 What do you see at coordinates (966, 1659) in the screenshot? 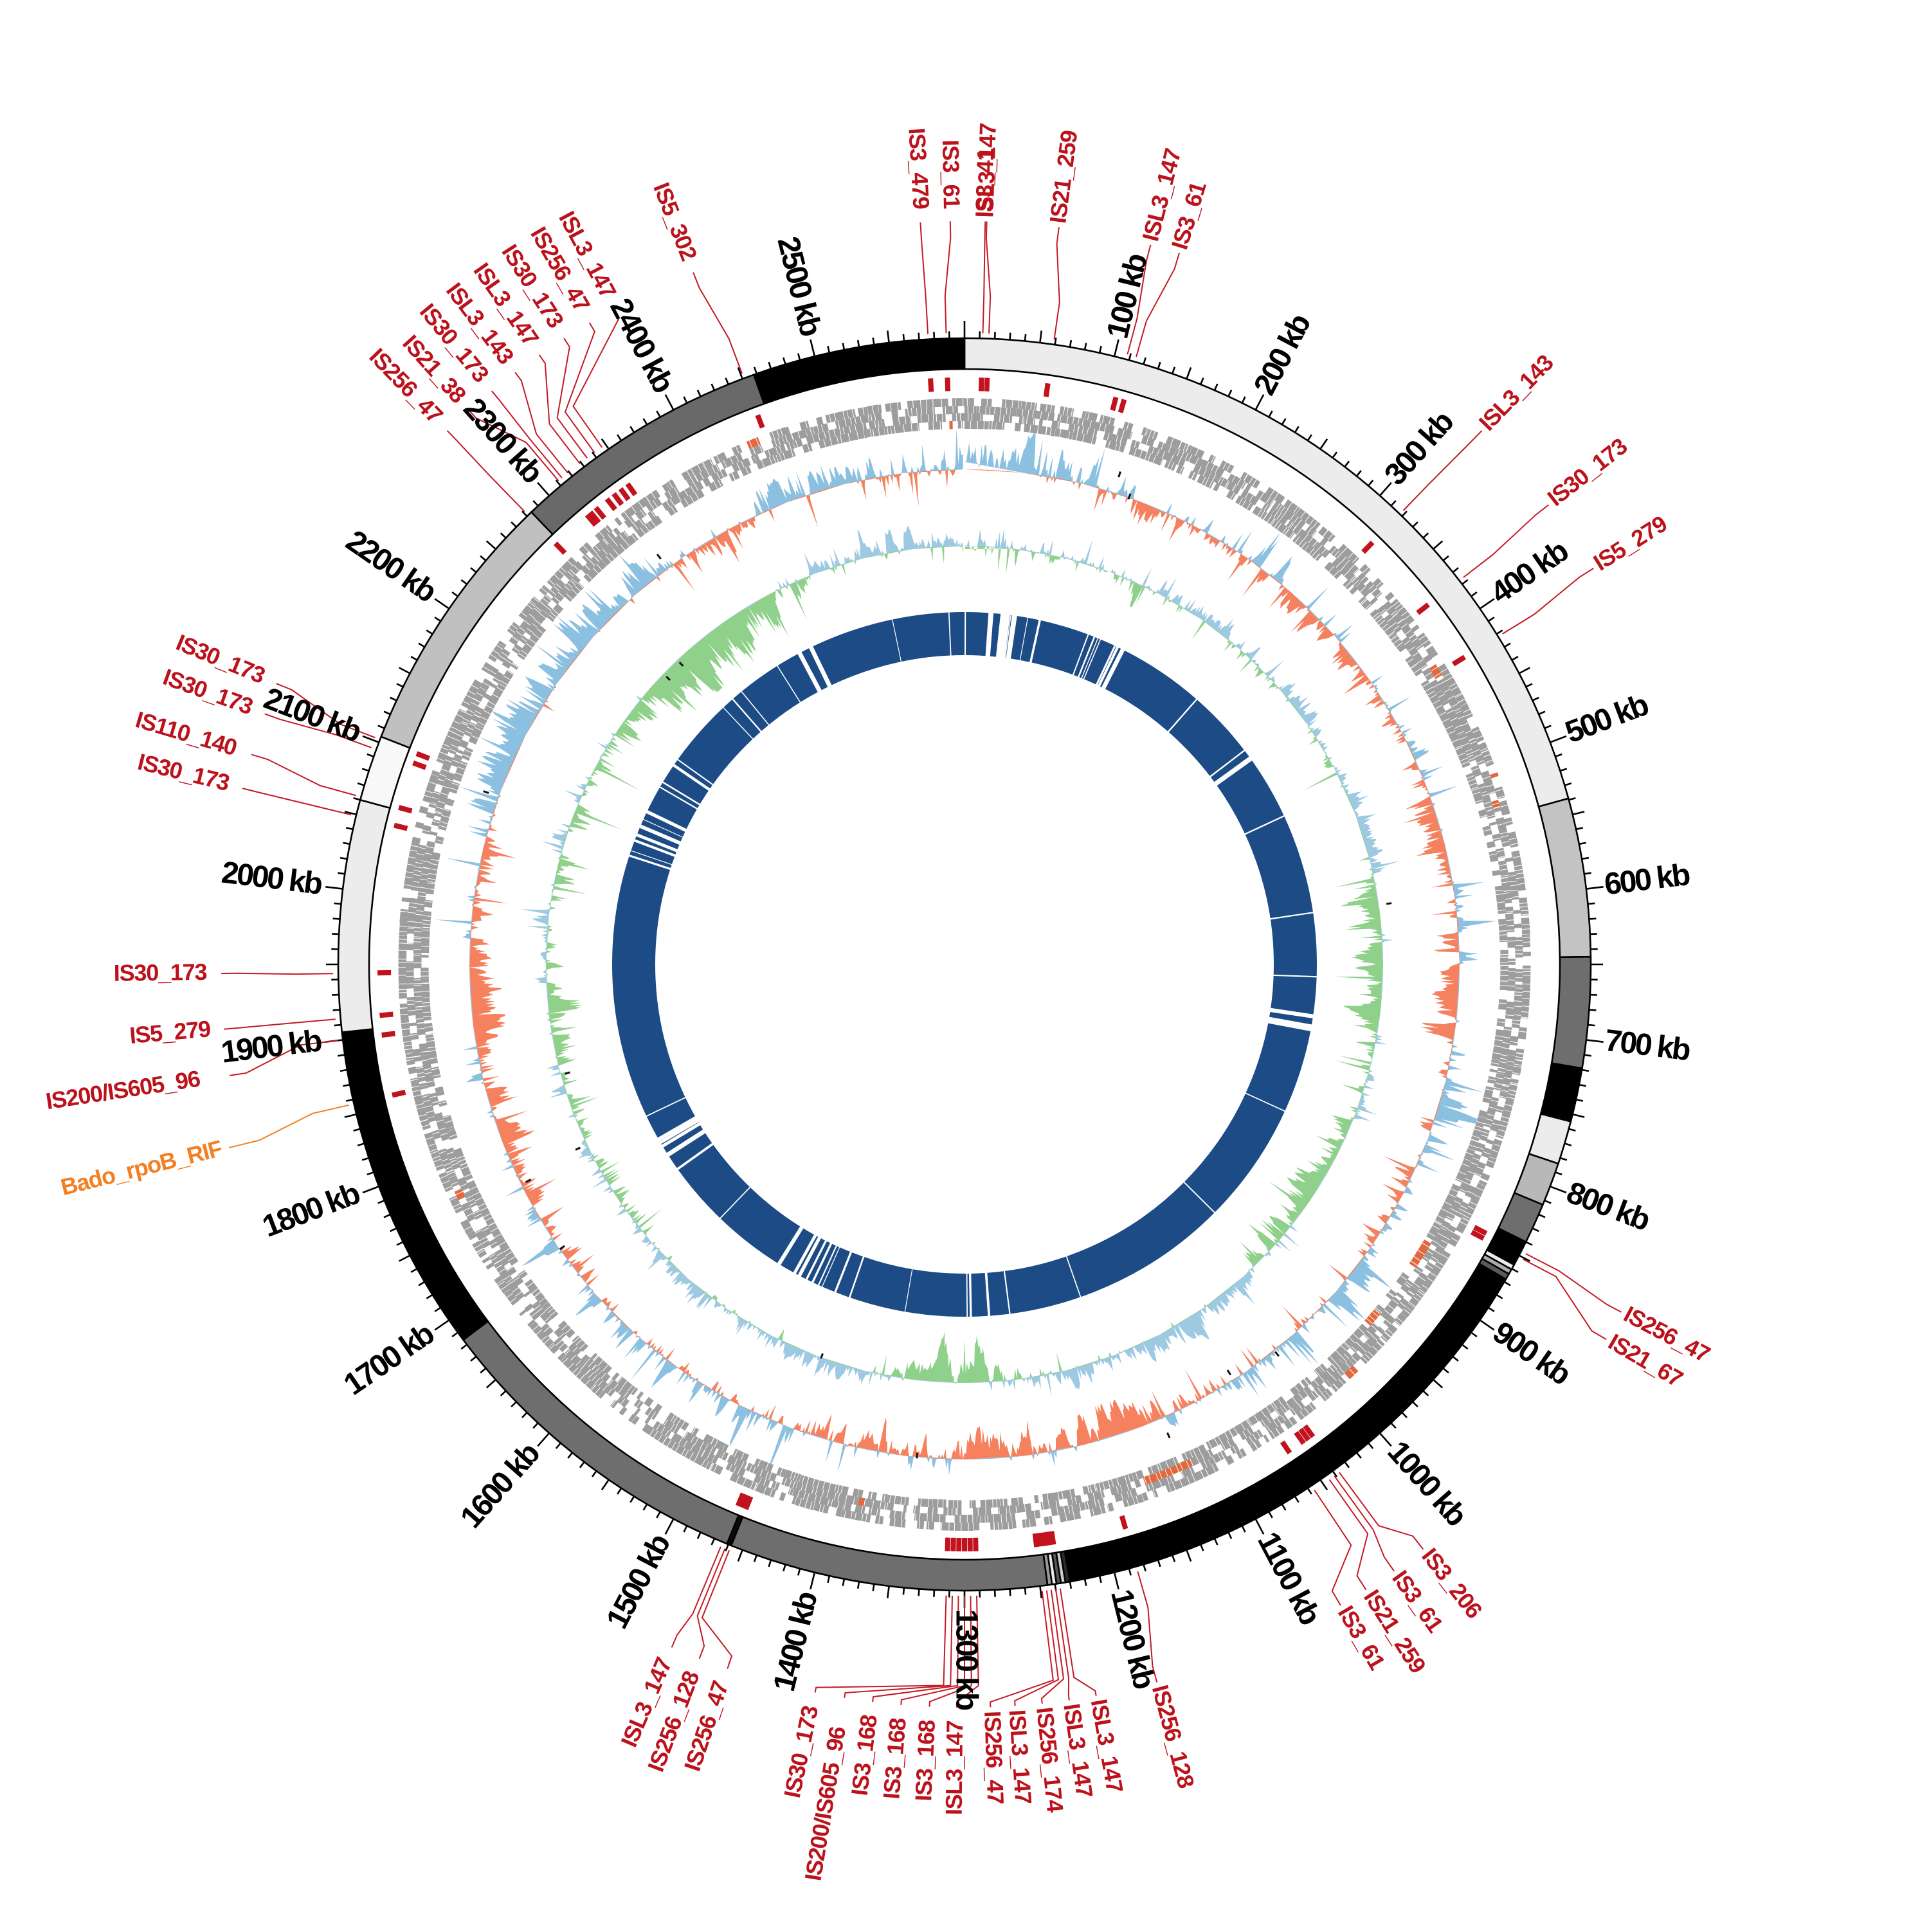
I see `svg-text: 1300 kb` at bounding box center [966, 1659].